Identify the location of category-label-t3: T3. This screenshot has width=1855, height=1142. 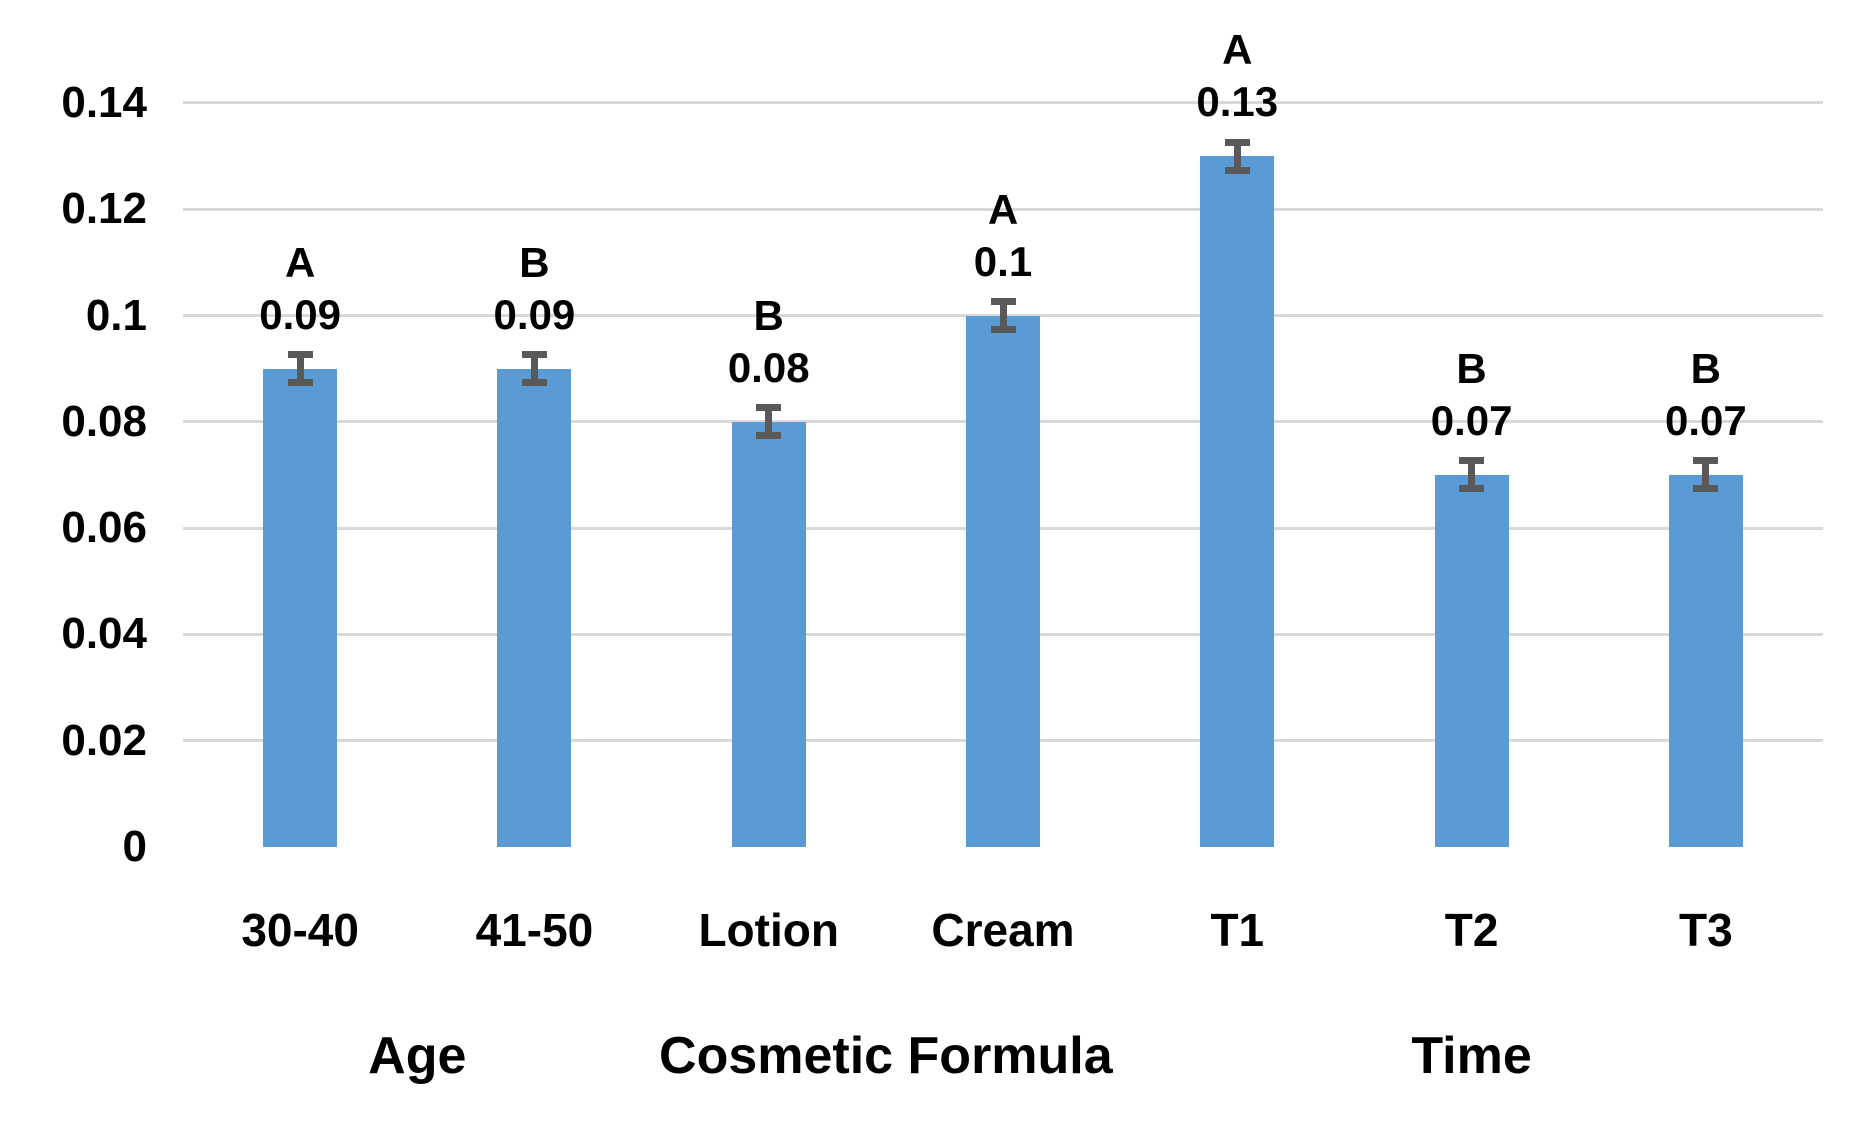
(1706, 930).